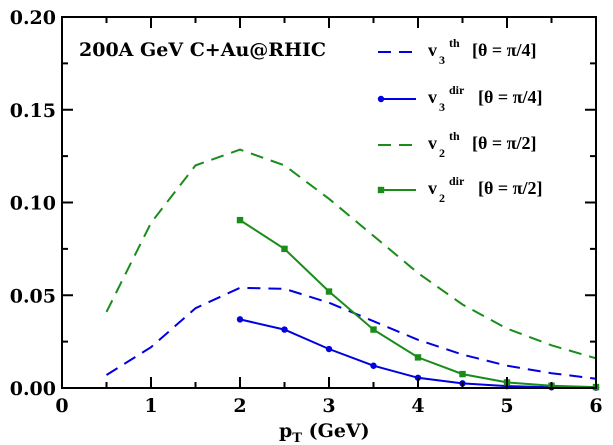 The width and height of the screenshot is (613, 445). What do you see at coordinates (336, 431) in the screenshot?
I see `x-axis-title-unit: (GeV)` at bounding box center [336, 431].